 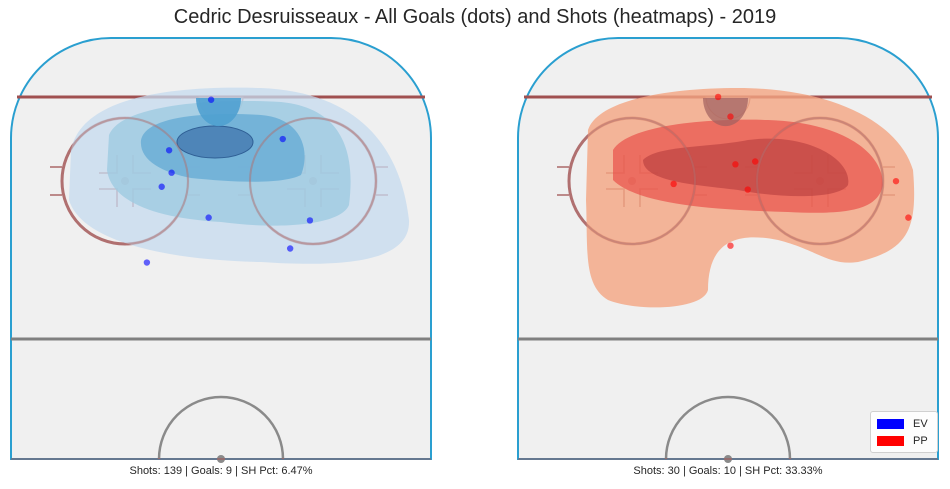 What do you see at coordinates (228, 181) in the screenshot?
I see `goal-dots-ev` at bounding box center [228, 181].